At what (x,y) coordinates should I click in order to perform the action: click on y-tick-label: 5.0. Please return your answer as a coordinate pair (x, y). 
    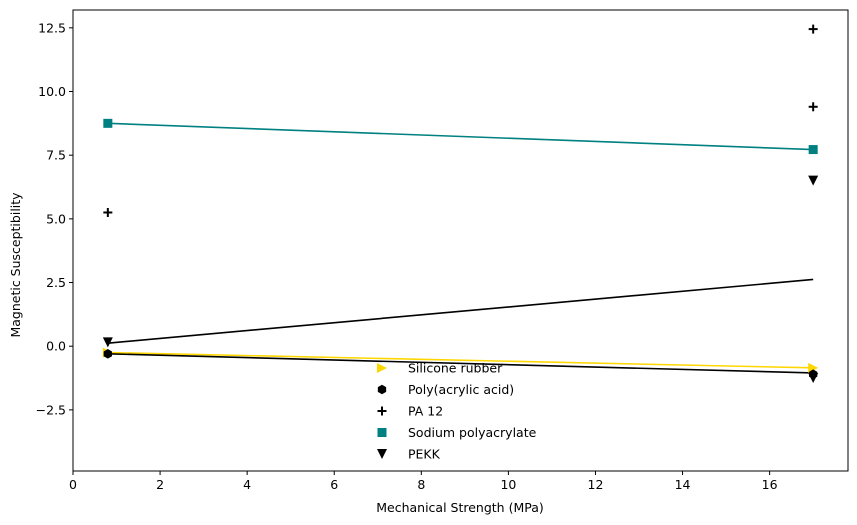
    Looking at the image, I should click on (56, 218).